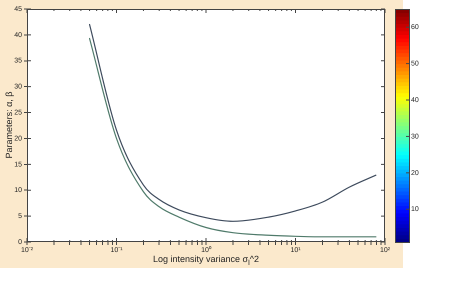 This screenshot has width=474, height=282. What do you see at coordinates (9, 125) in the screenshot?
I see `y-axis-title: Parameters: α, β` at bounding box center [9, 125].